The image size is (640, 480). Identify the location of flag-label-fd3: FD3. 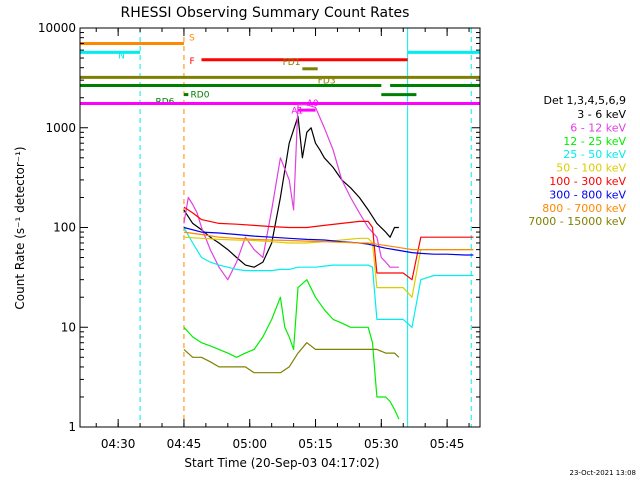
(327, 81).